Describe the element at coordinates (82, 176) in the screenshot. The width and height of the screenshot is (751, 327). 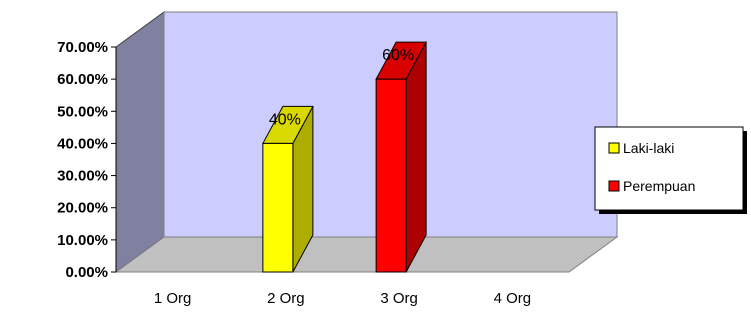
I see `y-tick-label: 30.00%` at that location.